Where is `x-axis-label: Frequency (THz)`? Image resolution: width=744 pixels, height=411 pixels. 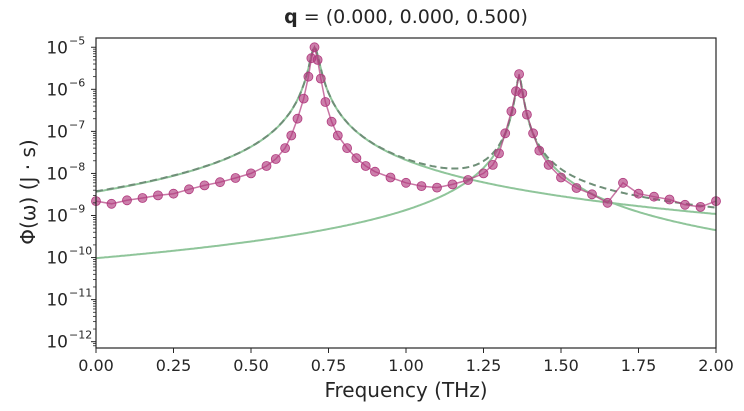
x-axis-label: Frequency (THz) is located at coordinates (406, 390).